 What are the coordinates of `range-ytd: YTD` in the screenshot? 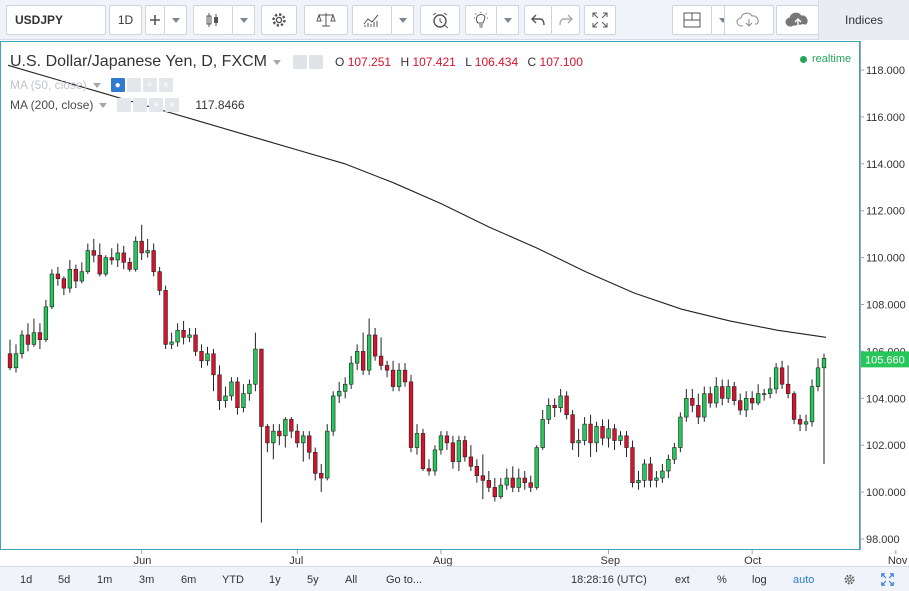 It's located at (233, 579).